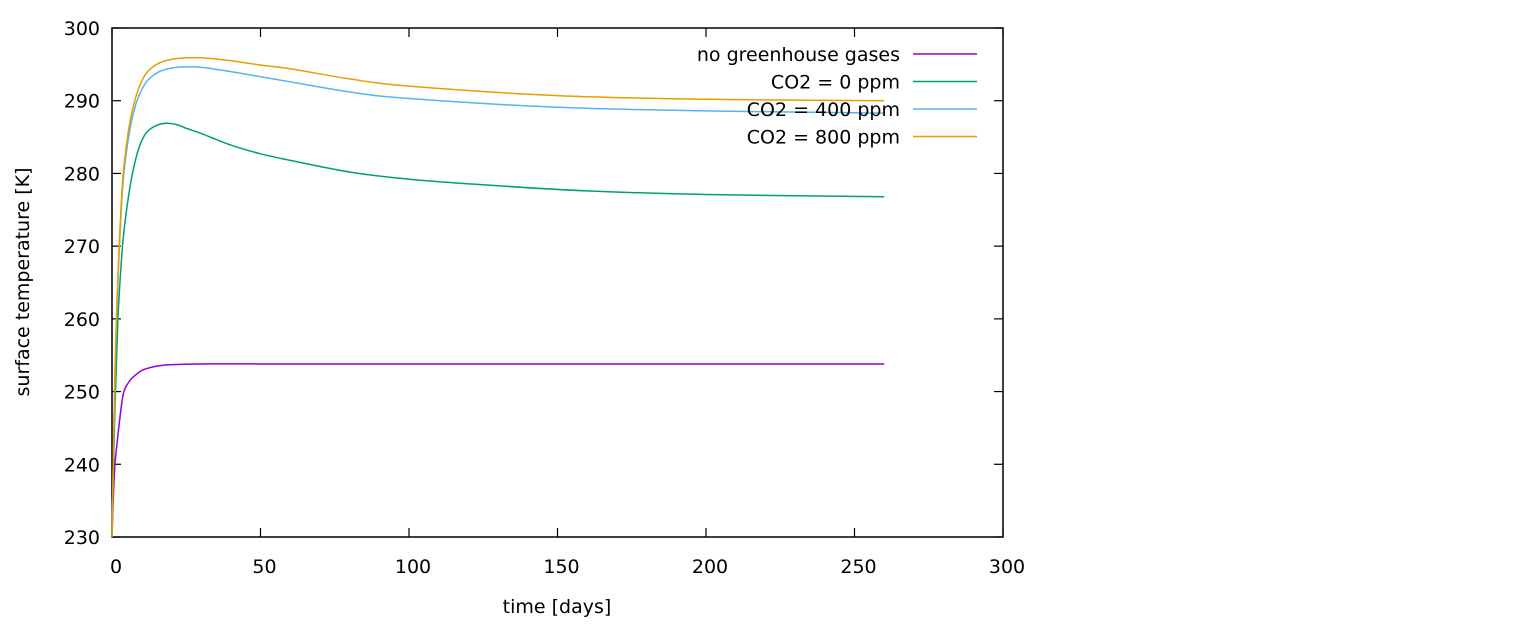 The image size is (1536, 625). Describe the element at coordinates (264, 567) in the screenshot. I see `x-tick-label: 50` at that location.